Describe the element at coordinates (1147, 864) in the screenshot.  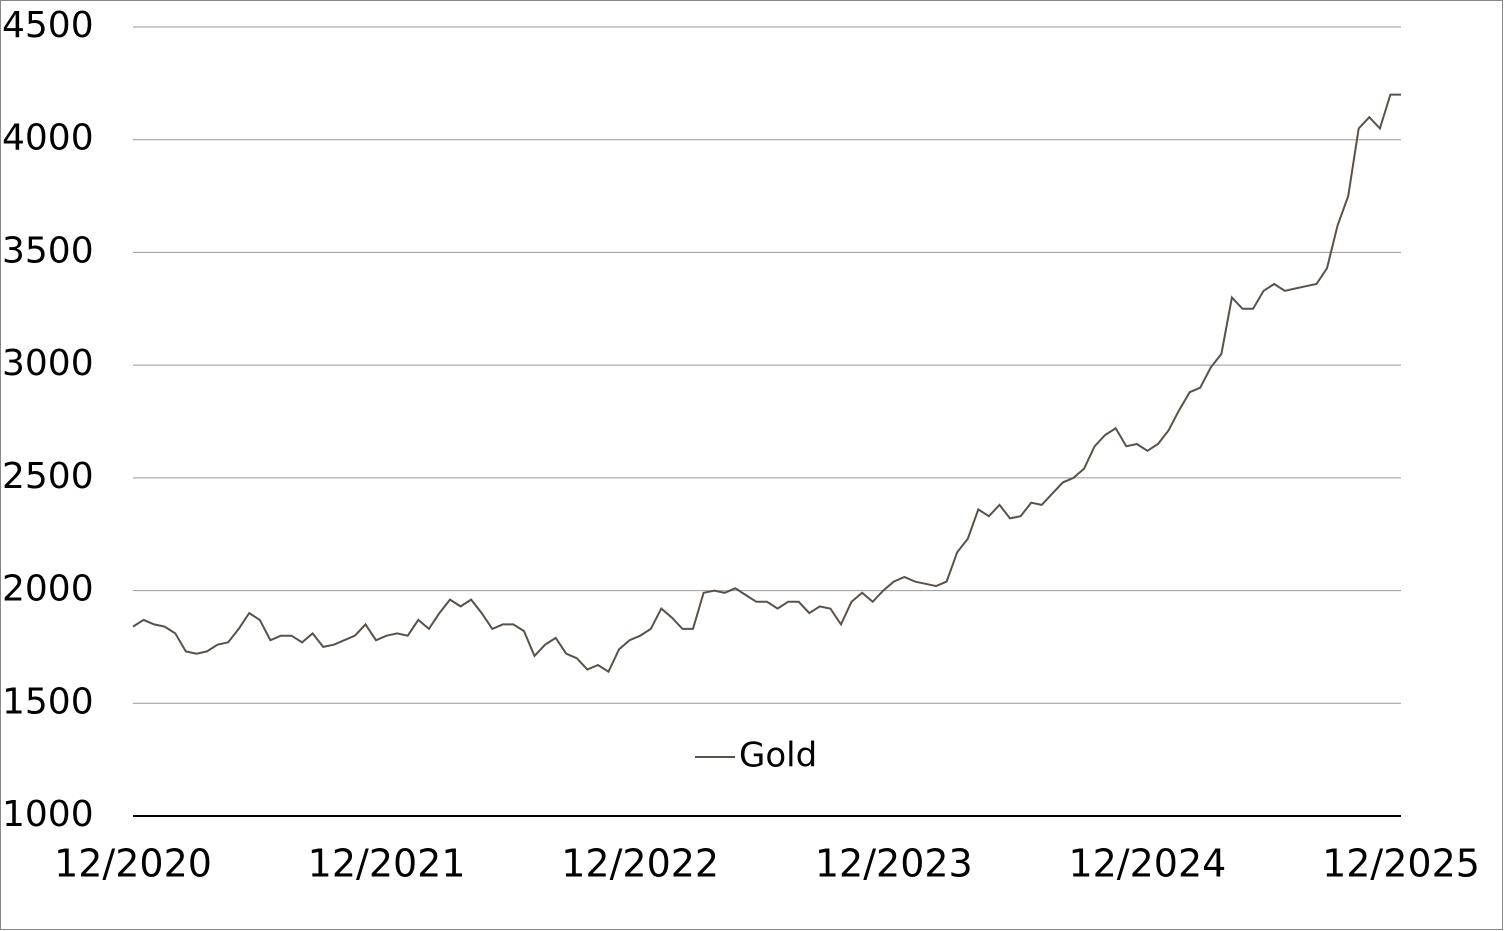
I see `x-tick-label: 12/2024` at that location.